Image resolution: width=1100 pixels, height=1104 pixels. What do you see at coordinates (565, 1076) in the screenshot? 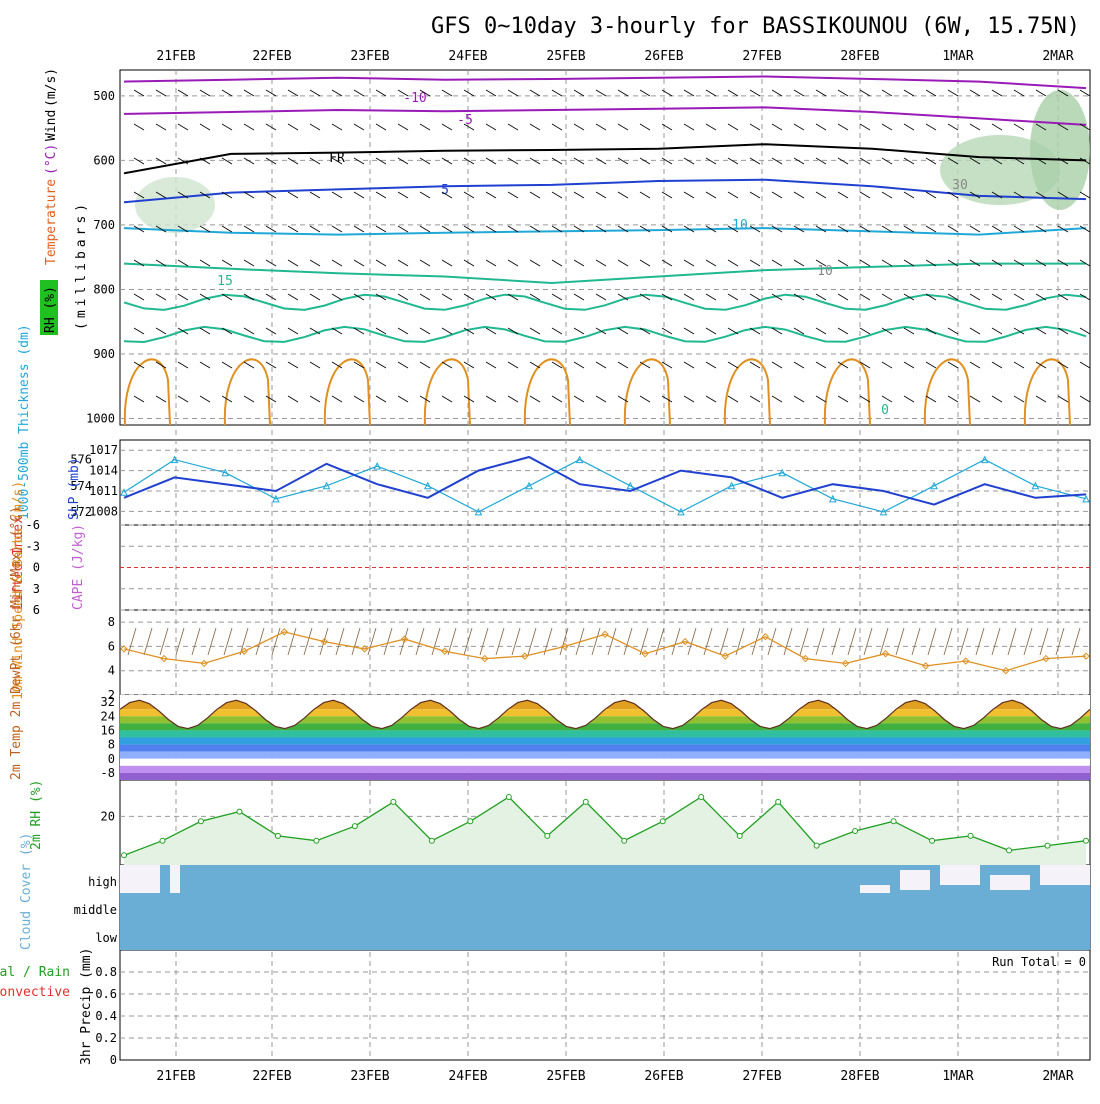
I see `date-label: 25FEB` at bounding box center [565, 1076].